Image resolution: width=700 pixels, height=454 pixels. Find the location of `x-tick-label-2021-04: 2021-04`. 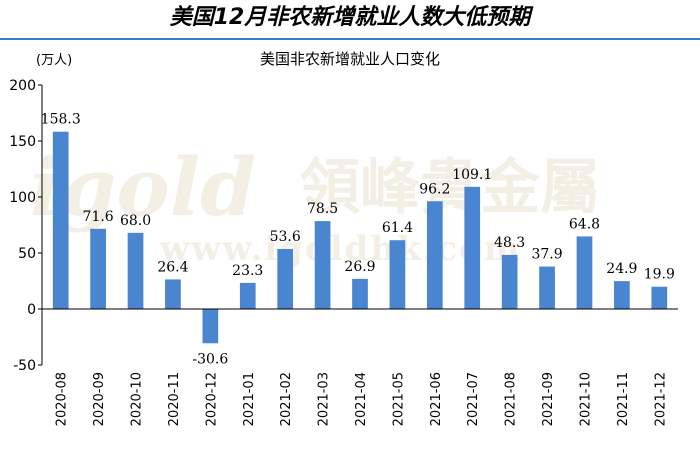

x-tick-label-2021-04: 2021-04 is located at coordinates (361, 399).